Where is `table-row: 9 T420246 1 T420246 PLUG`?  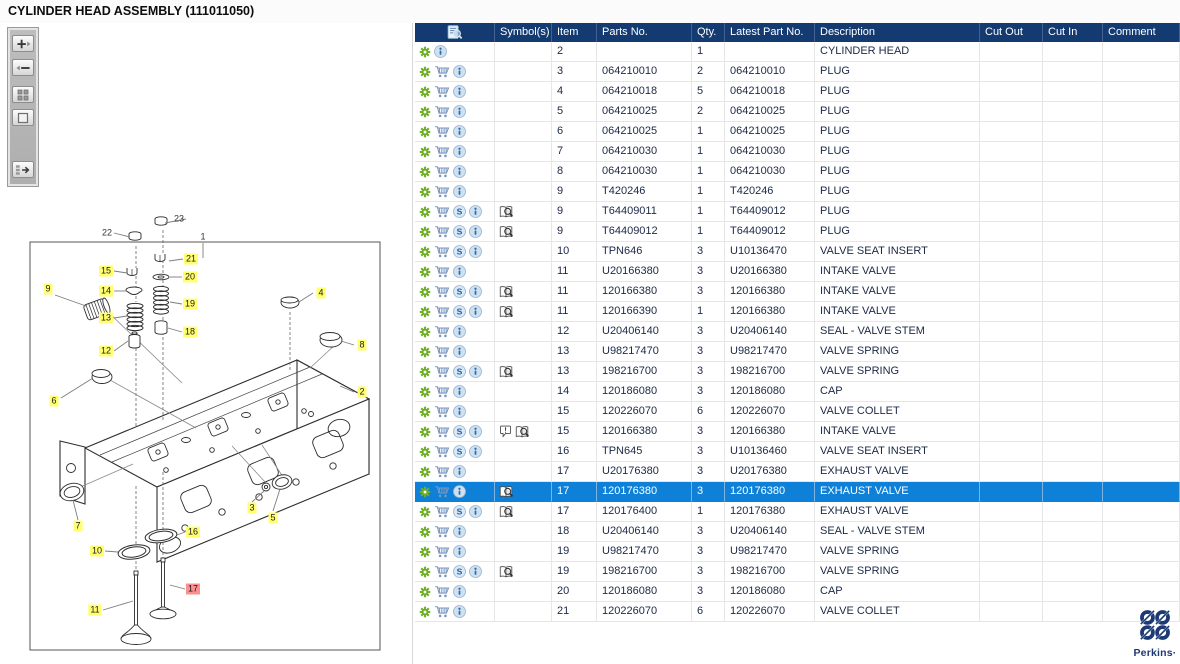 table-row: 9 T420246 1 T420246 PLUG is located at coordinates (797, 192).